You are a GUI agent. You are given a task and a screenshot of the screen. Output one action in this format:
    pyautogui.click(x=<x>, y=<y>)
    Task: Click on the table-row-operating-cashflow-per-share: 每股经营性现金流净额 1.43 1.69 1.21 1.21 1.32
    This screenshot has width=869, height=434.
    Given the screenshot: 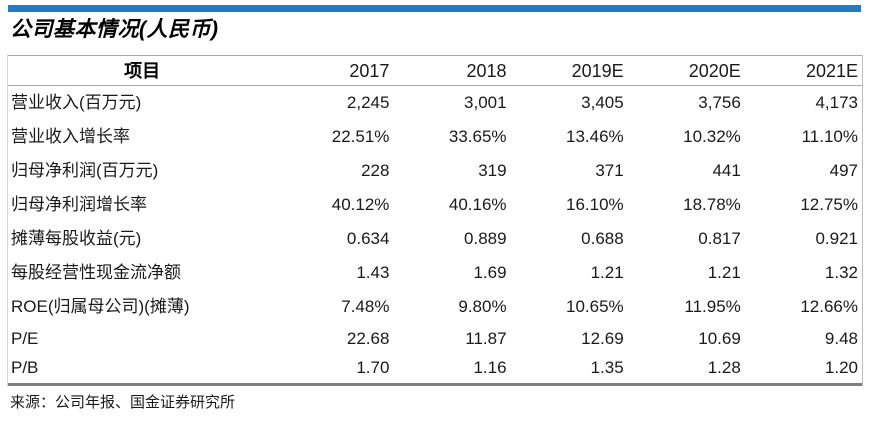 What is the action you would take?
    pyautogui.click(x=435, y=273)
    